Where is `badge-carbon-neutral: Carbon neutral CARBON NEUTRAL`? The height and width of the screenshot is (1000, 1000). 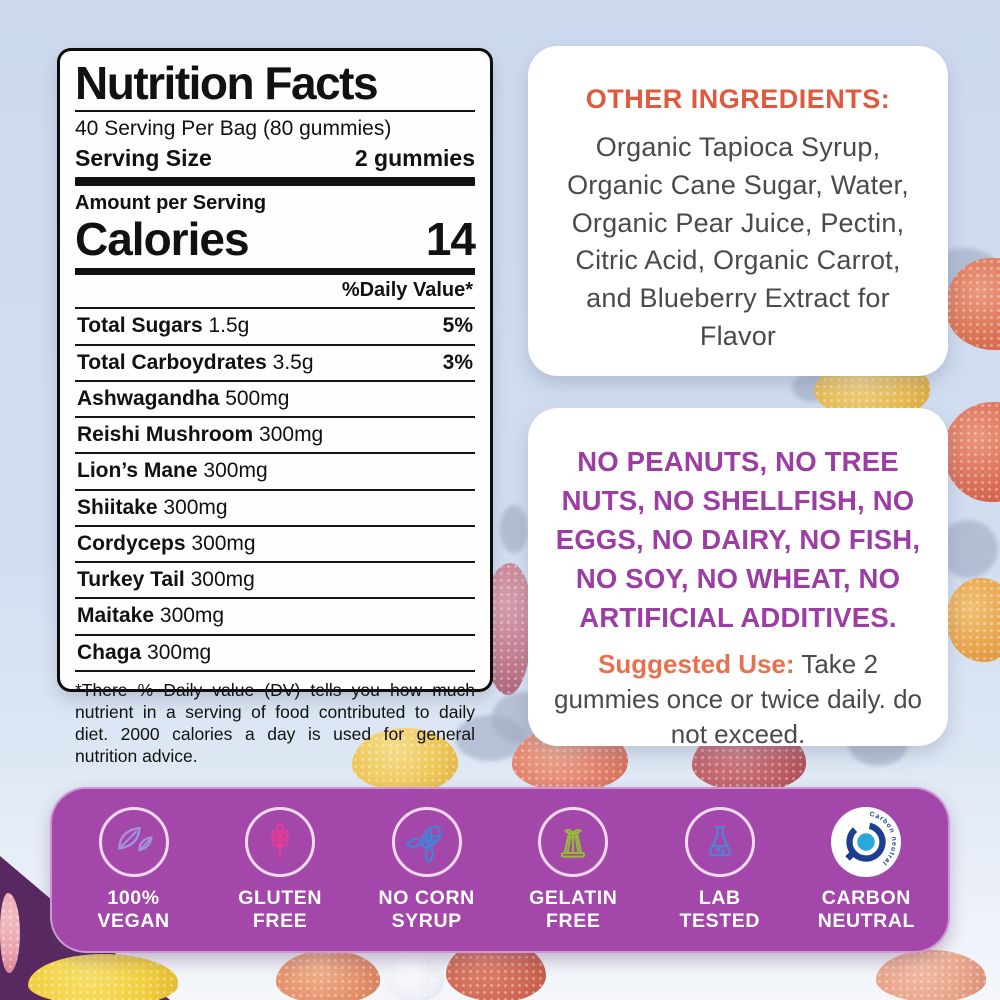 badge-carbon-neutral: Carbon neutral CARBON NEUTRAL is located at coordinates (866, 870).